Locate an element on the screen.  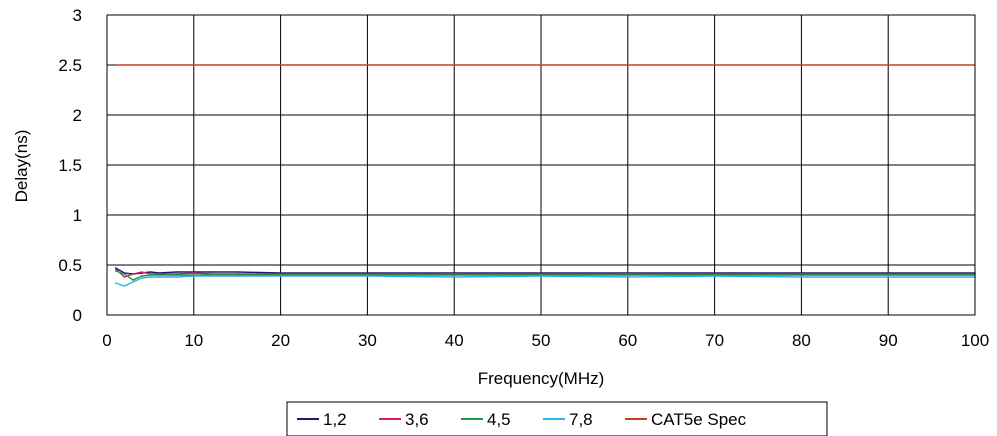
x-axis-title: Frequency(MHz) is located at coordinates (541, 378).